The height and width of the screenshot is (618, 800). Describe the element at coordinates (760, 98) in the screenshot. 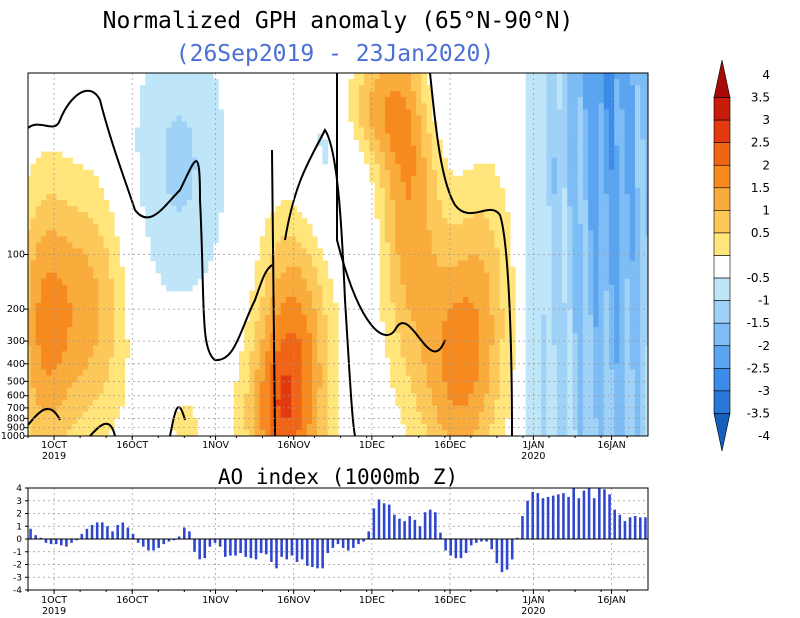

I see `colorbar-label: 3.5` at that location.